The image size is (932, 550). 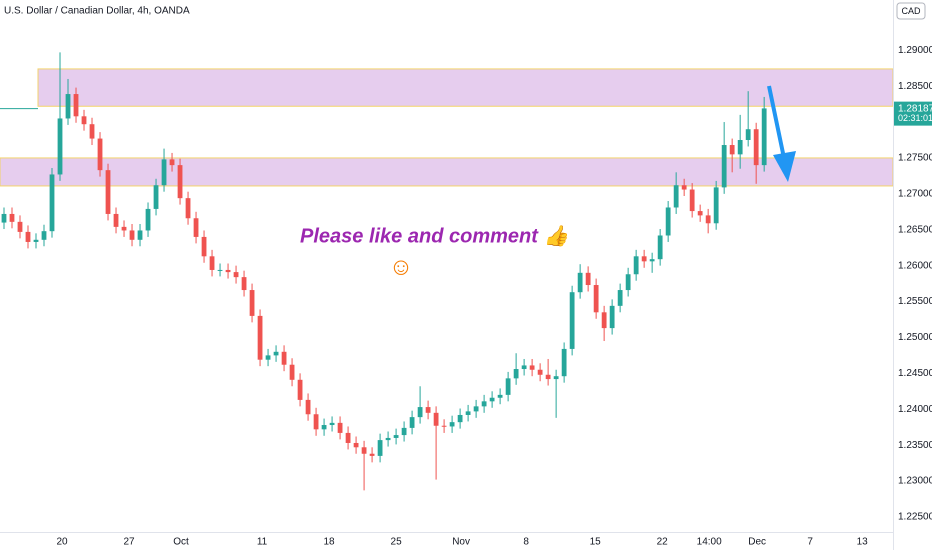 I want to click on arrow-head, so click(x=784, y=166).